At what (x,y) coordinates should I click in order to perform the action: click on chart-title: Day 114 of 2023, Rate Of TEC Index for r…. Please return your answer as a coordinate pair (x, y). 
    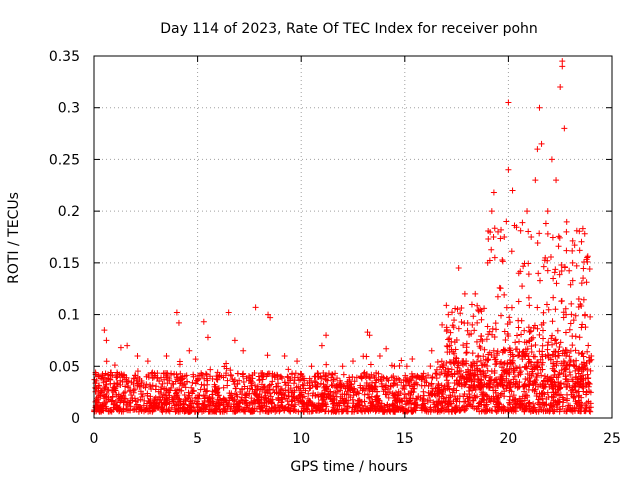
    Looking at the image, I should click on (349, 29).